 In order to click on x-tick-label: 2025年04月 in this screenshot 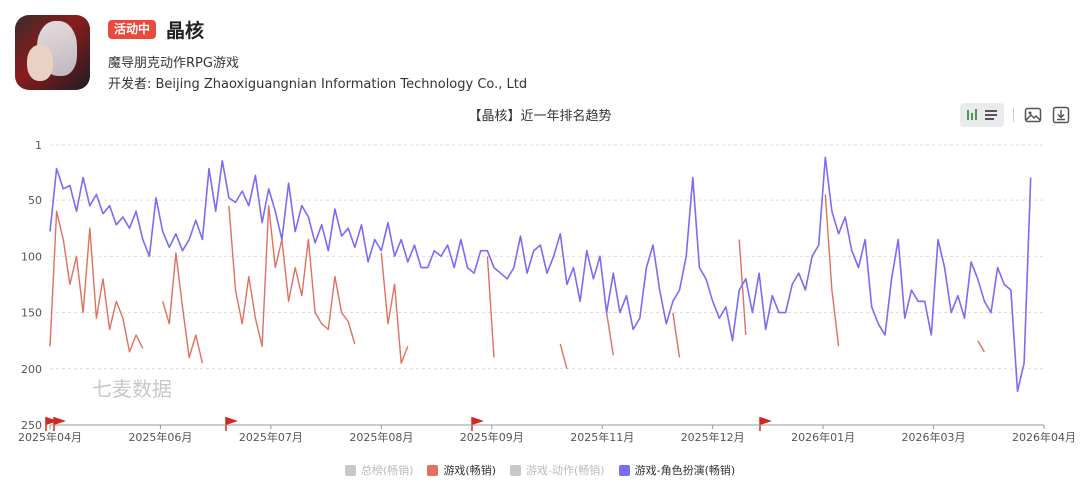, I will do `click(50, 437)`.